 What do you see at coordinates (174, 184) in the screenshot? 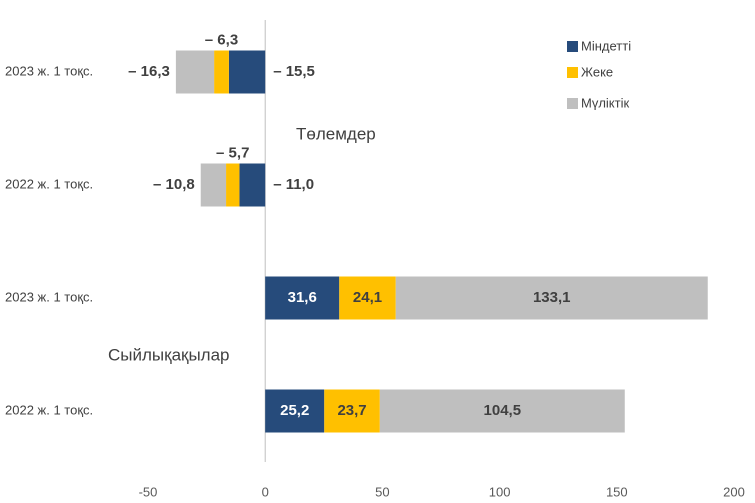
I see `value-label: – 10,8` at bounding box center [174, 184].